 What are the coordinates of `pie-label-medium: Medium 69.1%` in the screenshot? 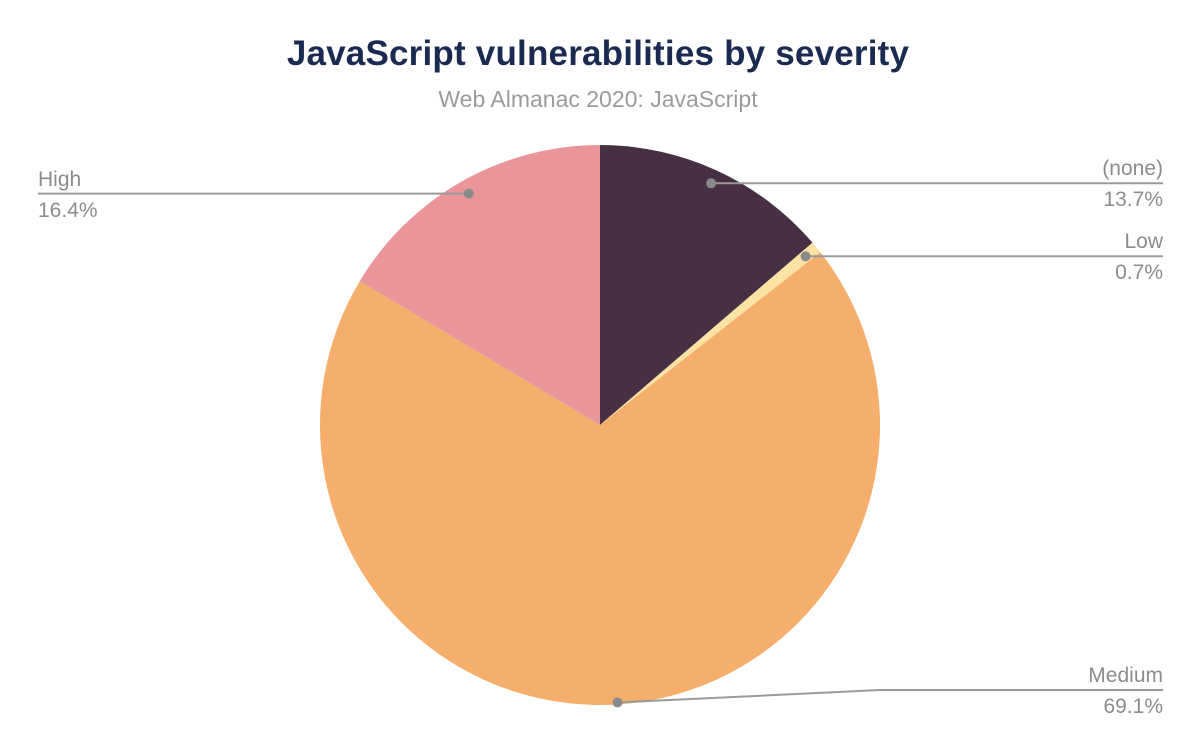 It's located at (1125, 691).